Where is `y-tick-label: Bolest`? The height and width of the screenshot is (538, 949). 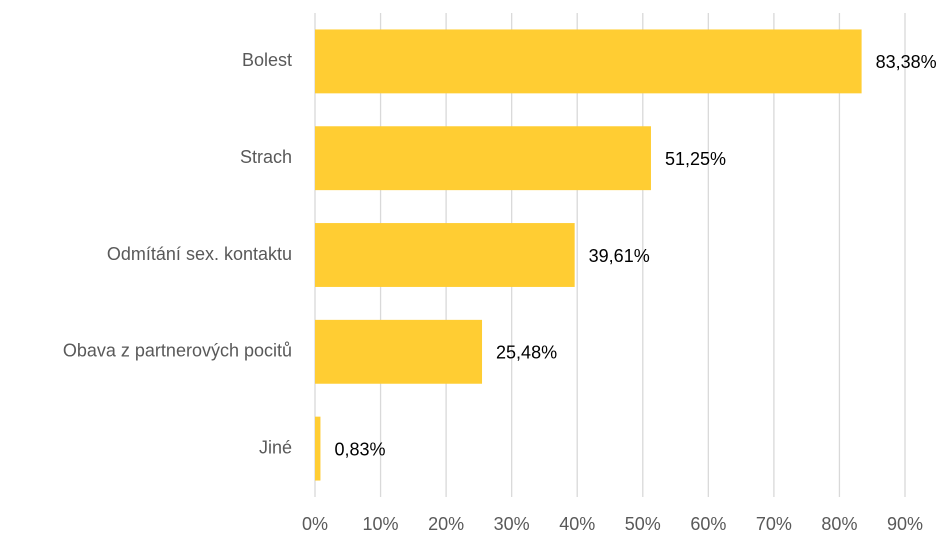
y-tick-label: Bolest is located at coordinates (267, 60).